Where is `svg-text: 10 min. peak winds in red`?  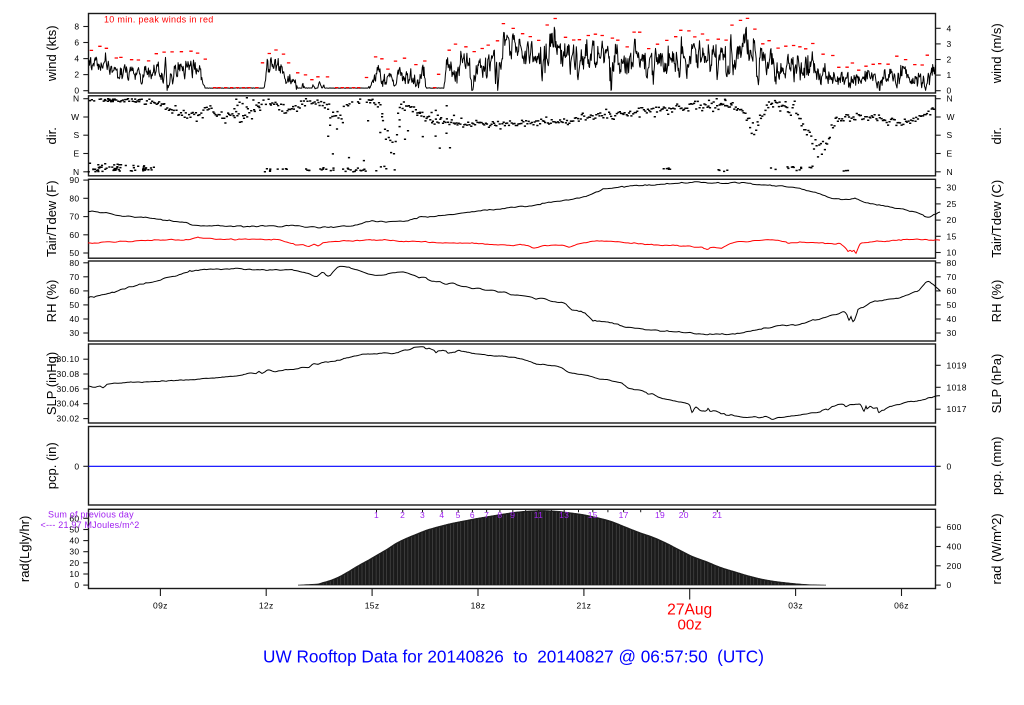 svg-text: 10 min. peak winds in red is located at coordinates (159, 20).